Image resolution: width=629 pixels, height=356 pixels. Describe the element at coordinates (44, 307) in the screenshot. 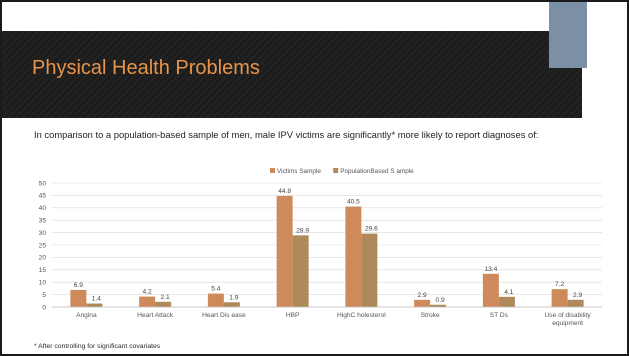

I see `y-tick-label: 0` at that location.